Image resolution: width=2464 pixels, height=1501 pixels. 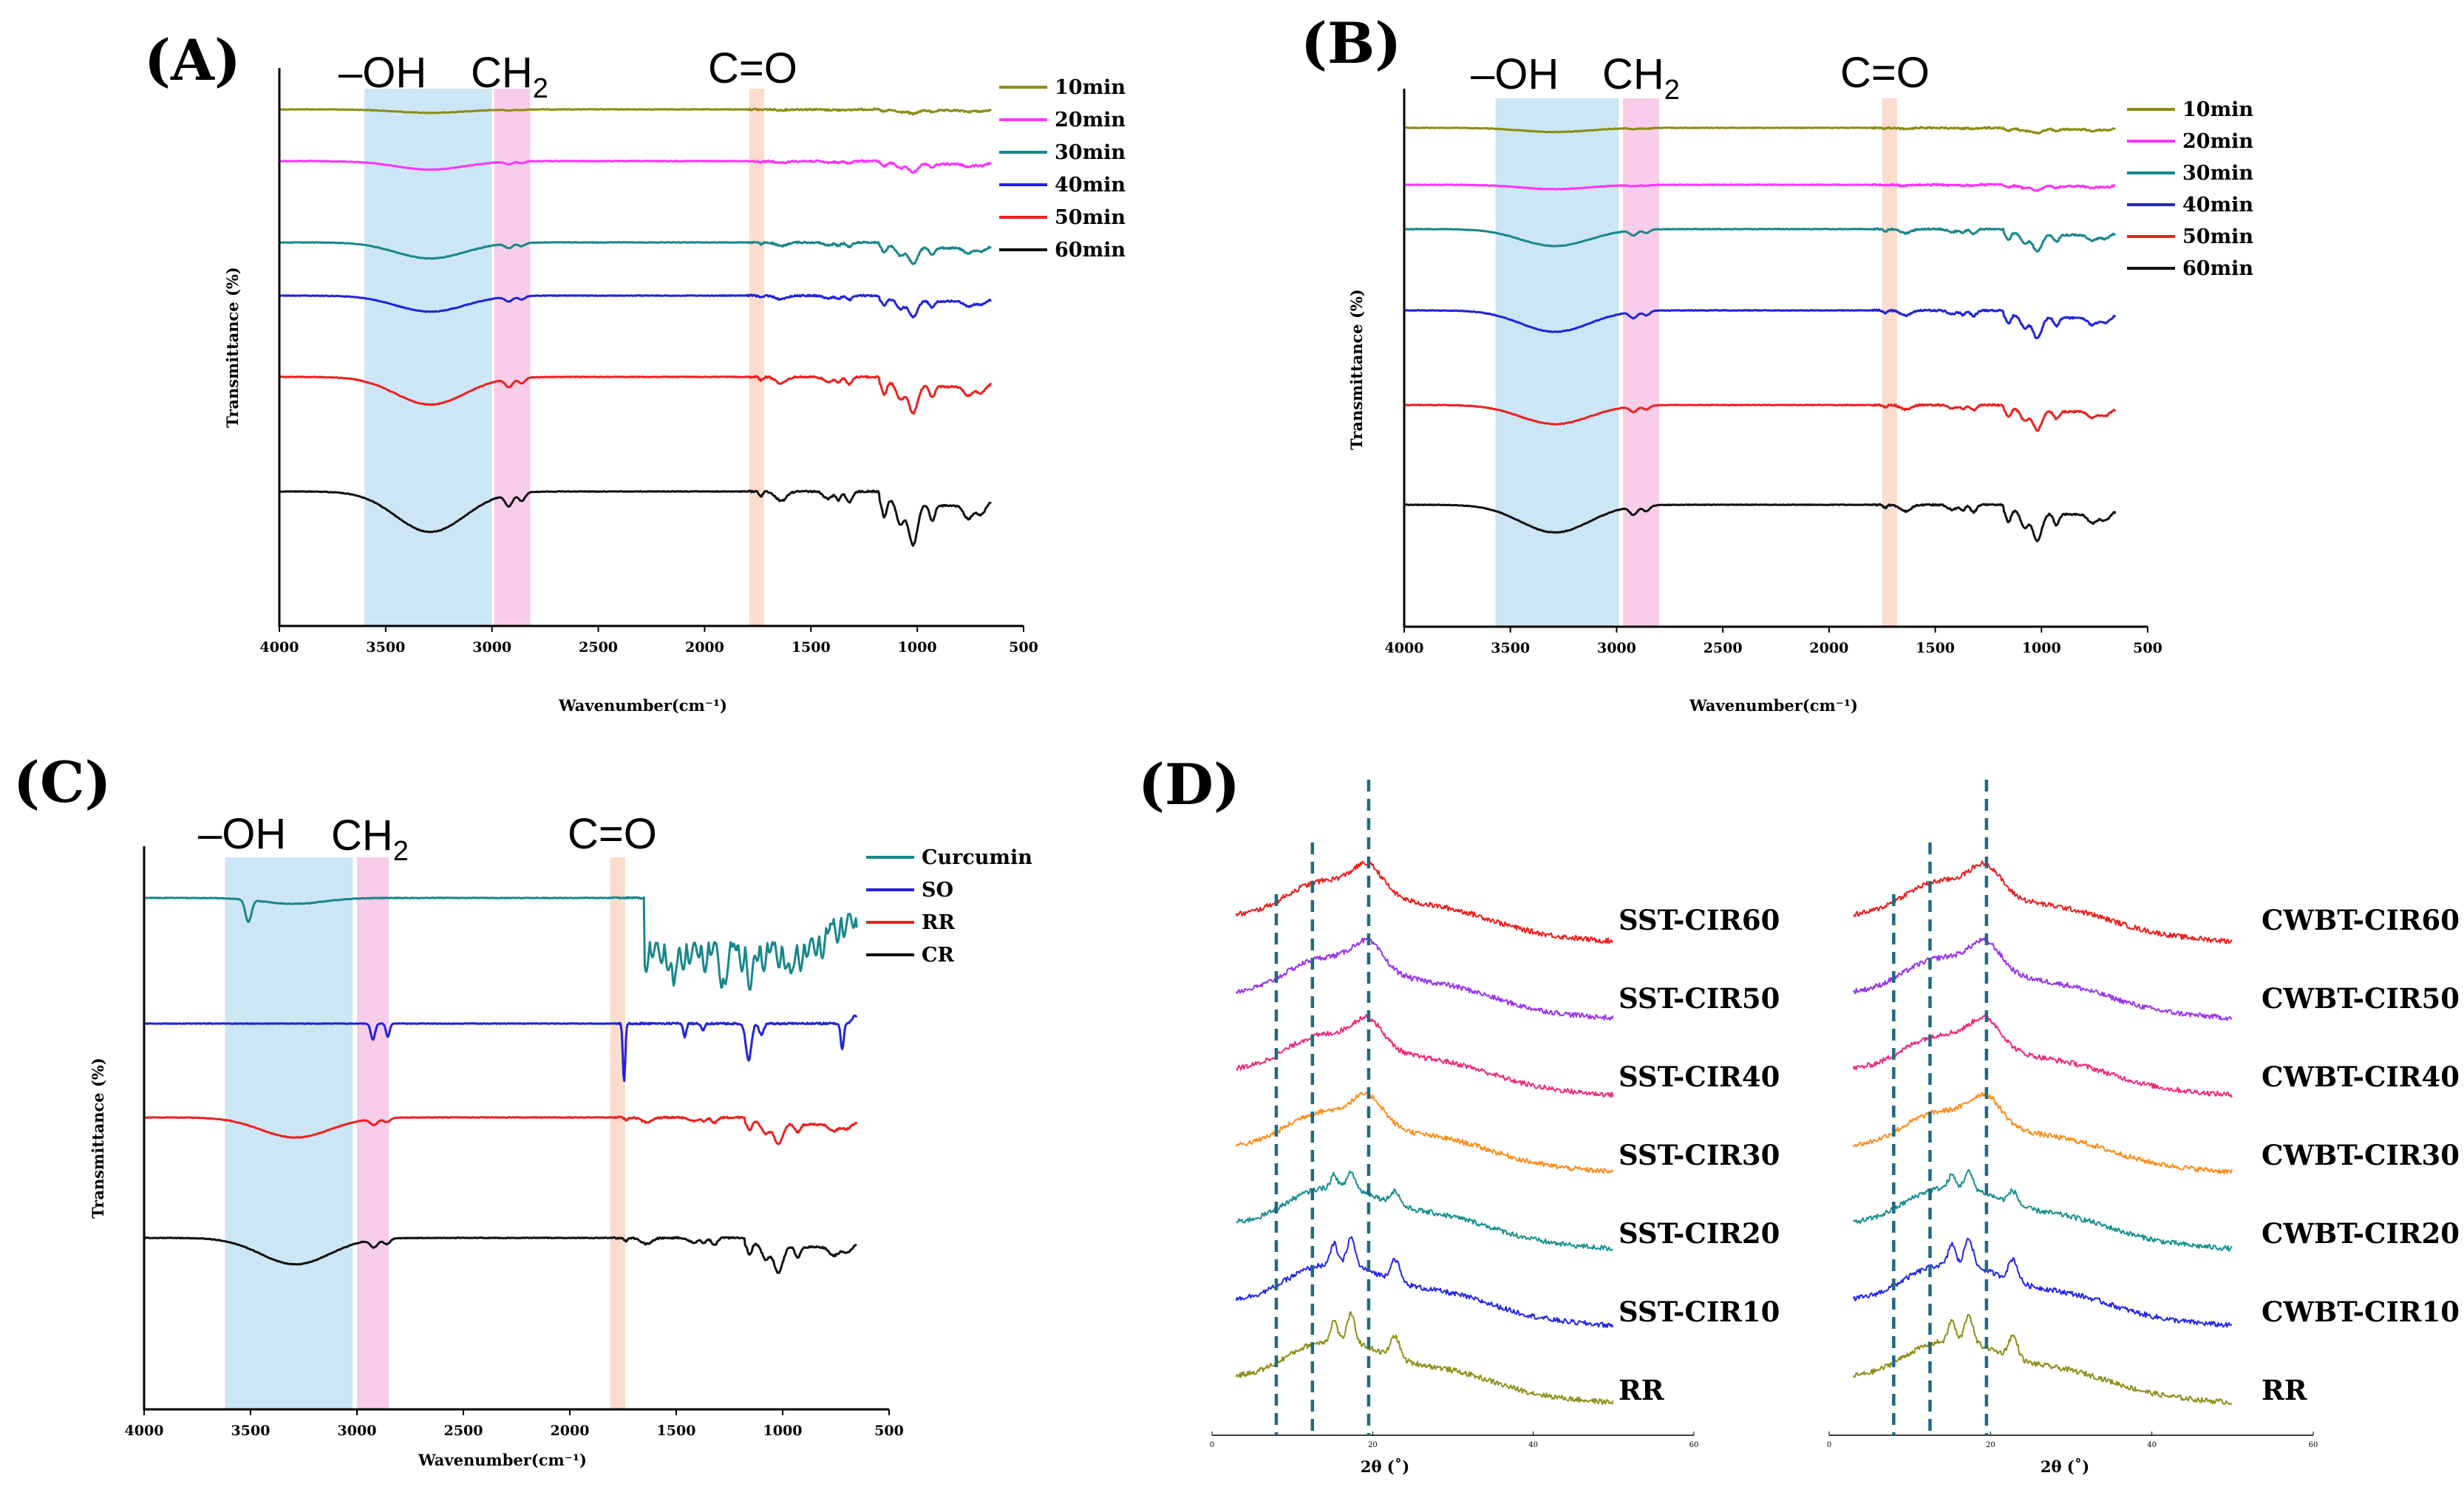 What do you see at coordinates (62, 782) in the screenshot?
I see `panel-c-label: (C)` at bounding box center [62, 782].